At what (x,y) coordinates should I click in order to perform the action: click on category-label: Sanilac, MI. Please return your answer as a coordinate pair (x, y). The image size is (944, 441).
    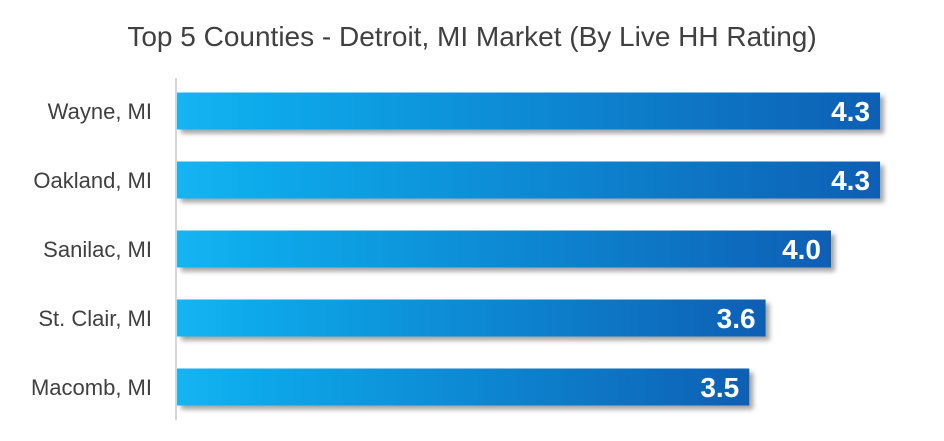
    Looking at the image, I should click on (97, 249).